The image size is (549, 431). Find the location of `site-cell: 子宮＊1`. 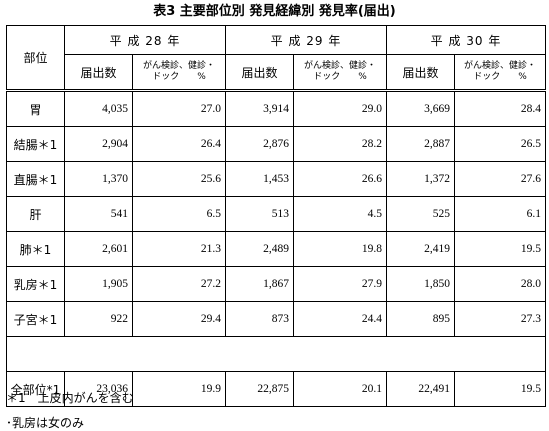

site-cell: 子宮＊1 is located at coordinates (35, 319).